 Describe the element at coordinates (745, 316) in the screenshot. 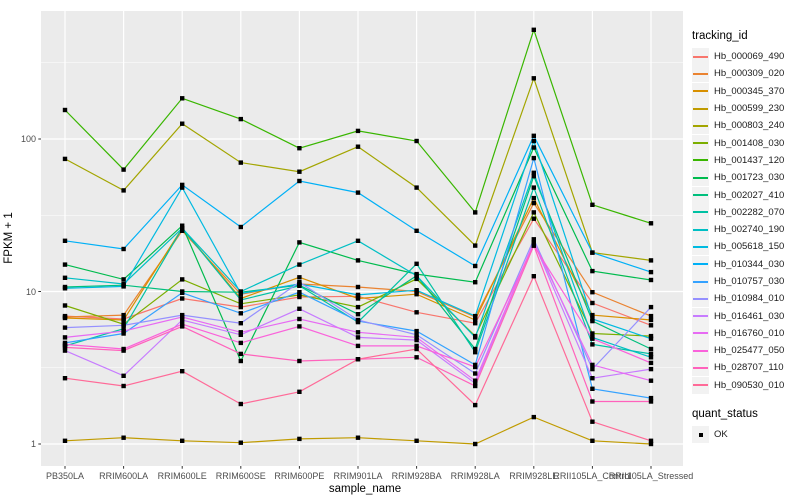

I see `legend-item: Hb_016461_030` at that location.